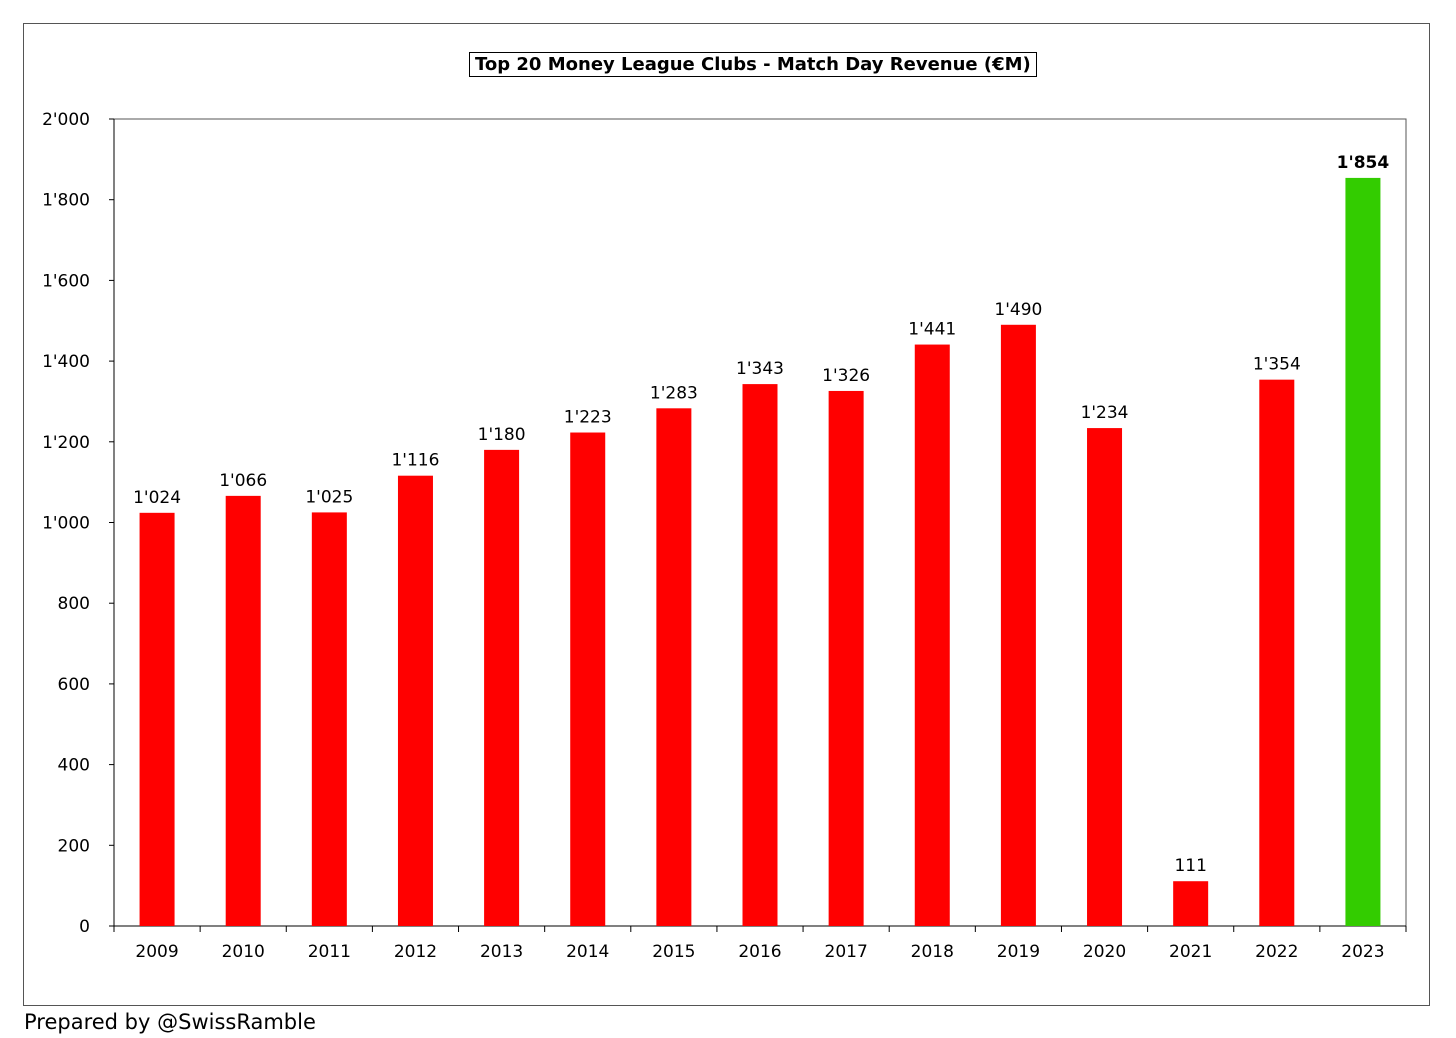 The image size is (1456, 1038). What do you see at coordinates (329, 497) in the screenshot?
I see `value-label-2011: 1'025` at bounding box center [329, 497].